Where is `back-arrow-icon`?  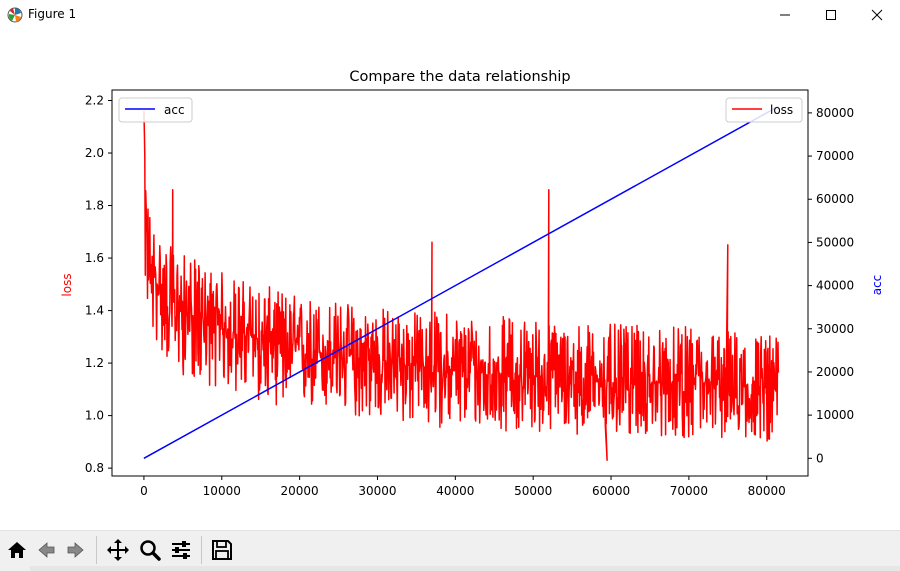 back-arrow-icon is located at coordinates (46, 550).